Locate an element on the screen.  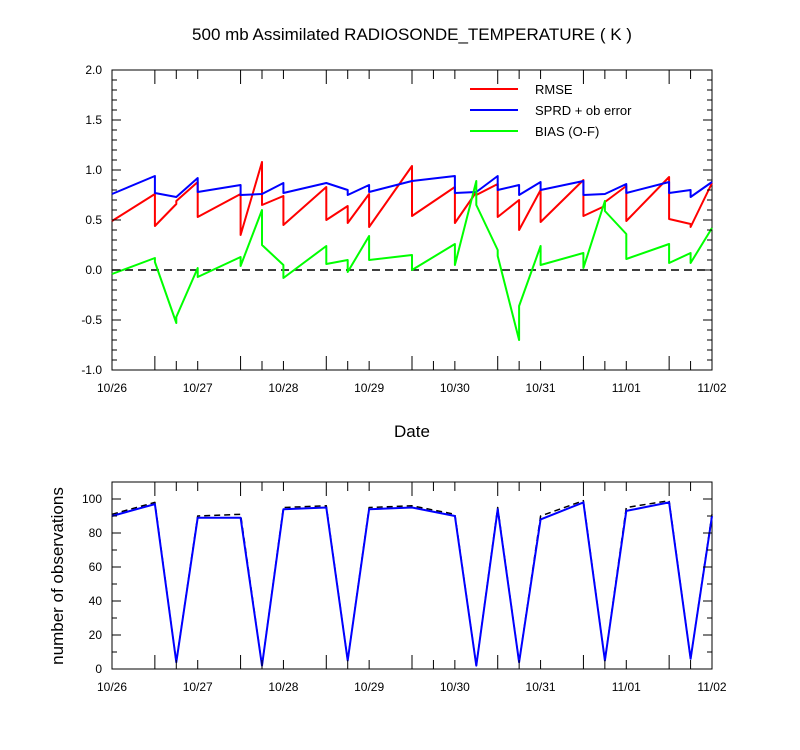
bottom-y-tick-label: 40 is located at coordinates (96, 601).